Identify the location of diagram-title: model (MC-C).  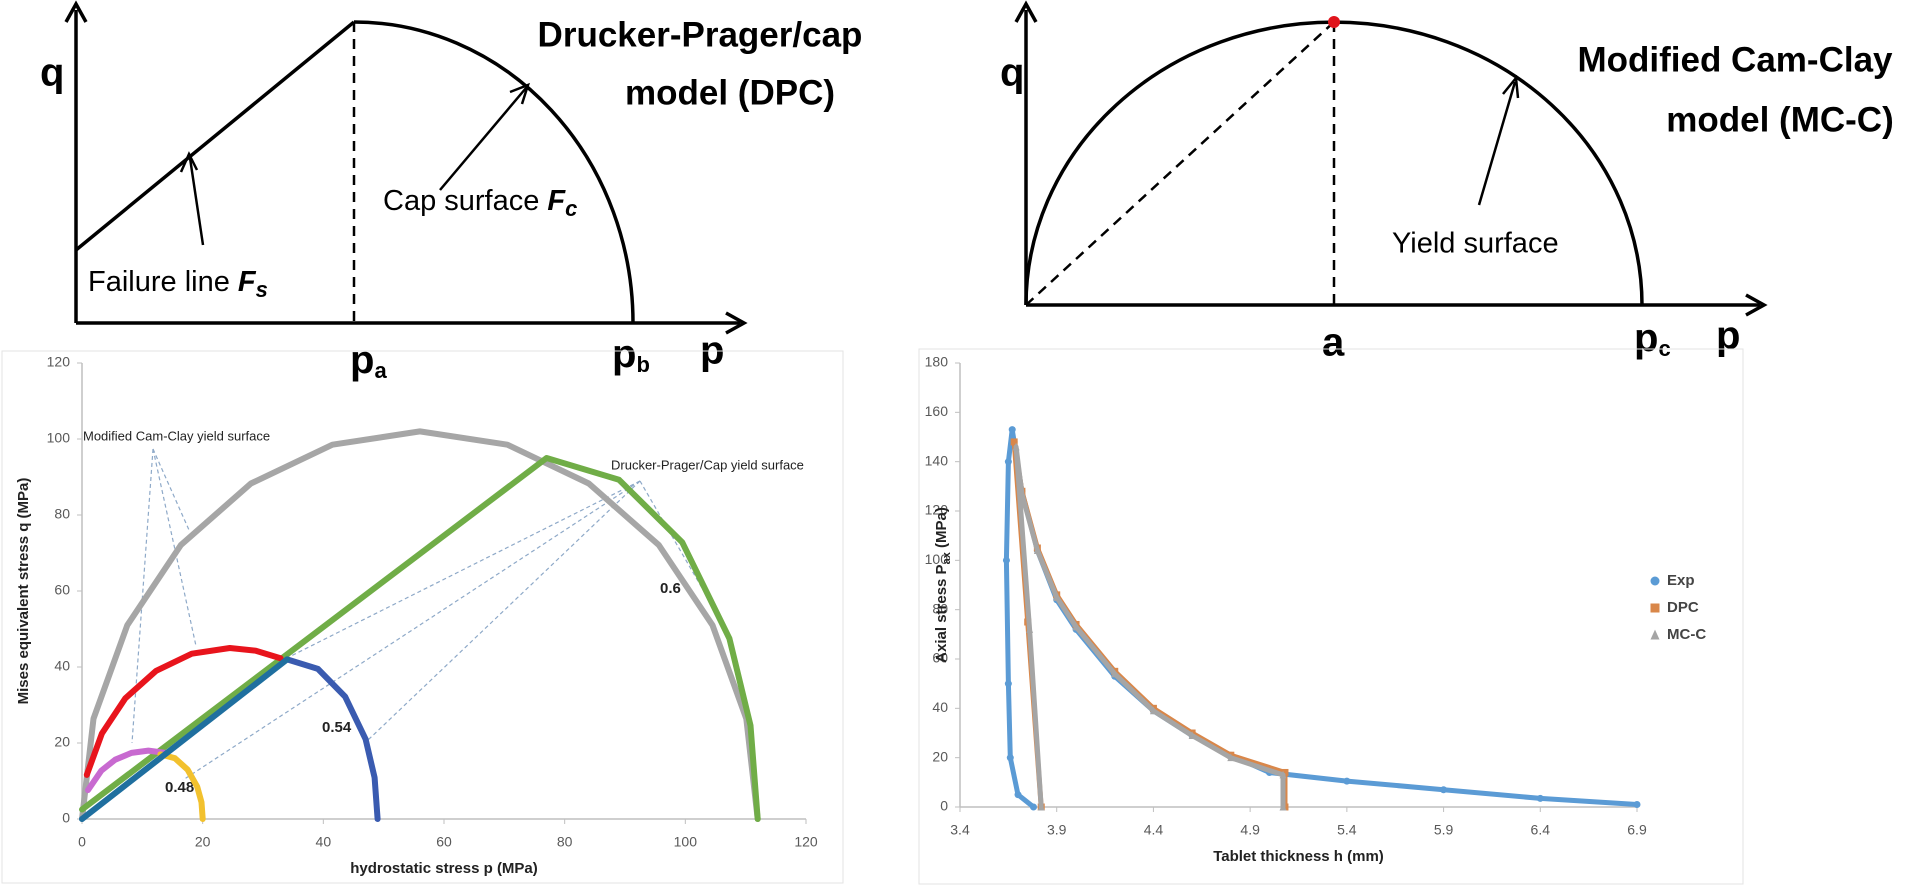
(1779, 119).